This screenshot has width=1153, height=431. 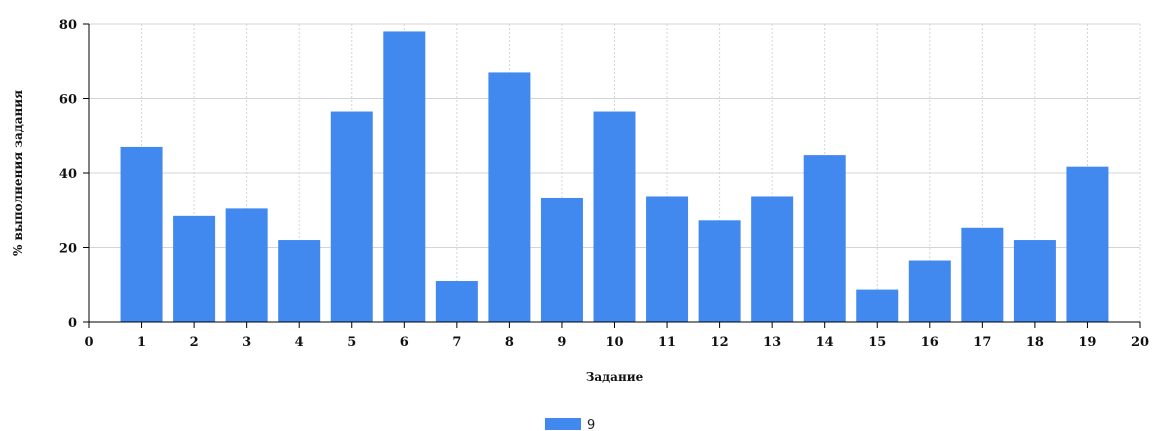 I want to click on y-tick-labels: 0 20 40 60 80, so click(x=68, y=174).